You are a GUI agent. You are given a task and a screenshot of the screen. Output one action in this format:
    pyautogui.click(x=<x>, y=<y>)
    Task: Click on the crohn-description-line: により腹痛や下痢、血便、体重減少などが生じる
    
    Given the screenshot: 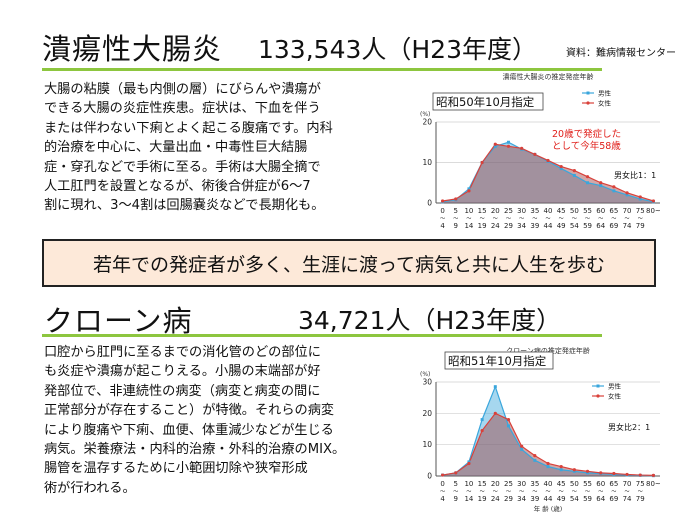 What is the action you would take?
    pyautogui.click(x=189, y=430)
    